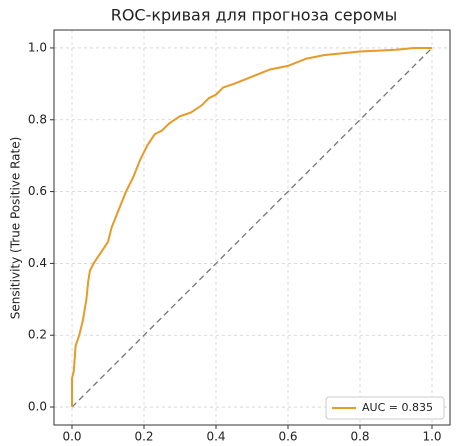 This screenshot has width=460, height=446. Describe the element at coordinates (359, 437) in the screenshot. I see `x-tick-label: 0.8` at that location.